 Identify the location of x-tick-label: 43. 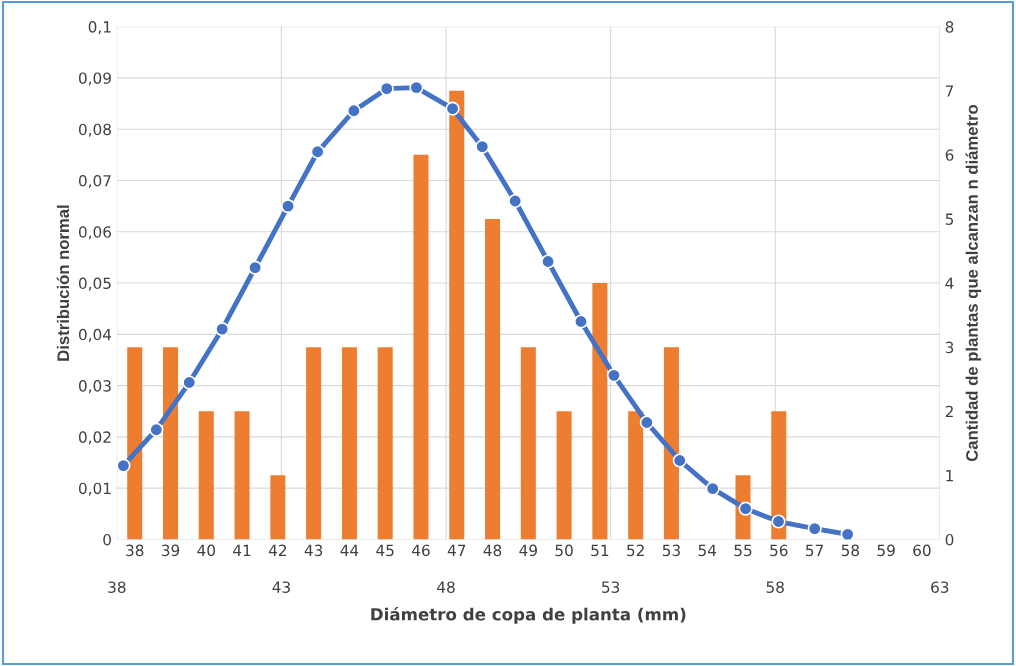
(313, 550).